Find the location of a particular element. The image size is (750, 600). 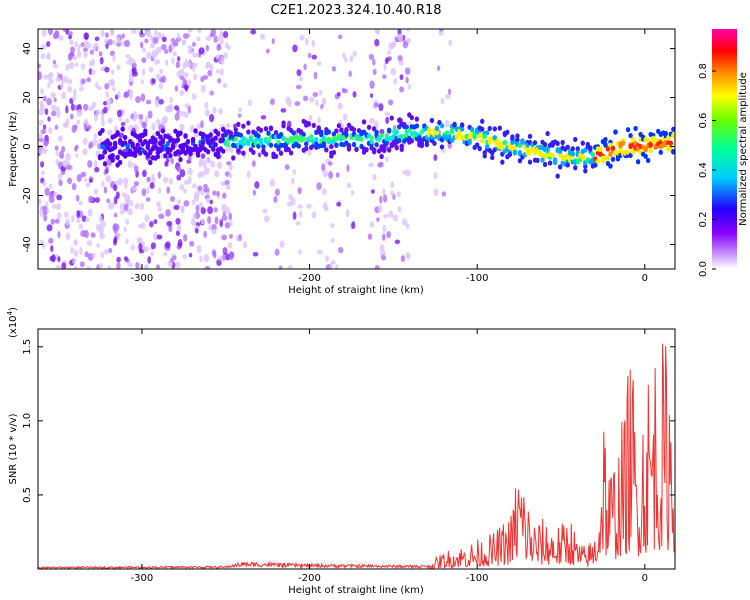

y-tick-label: -40 is located at coordinates (27, 244).